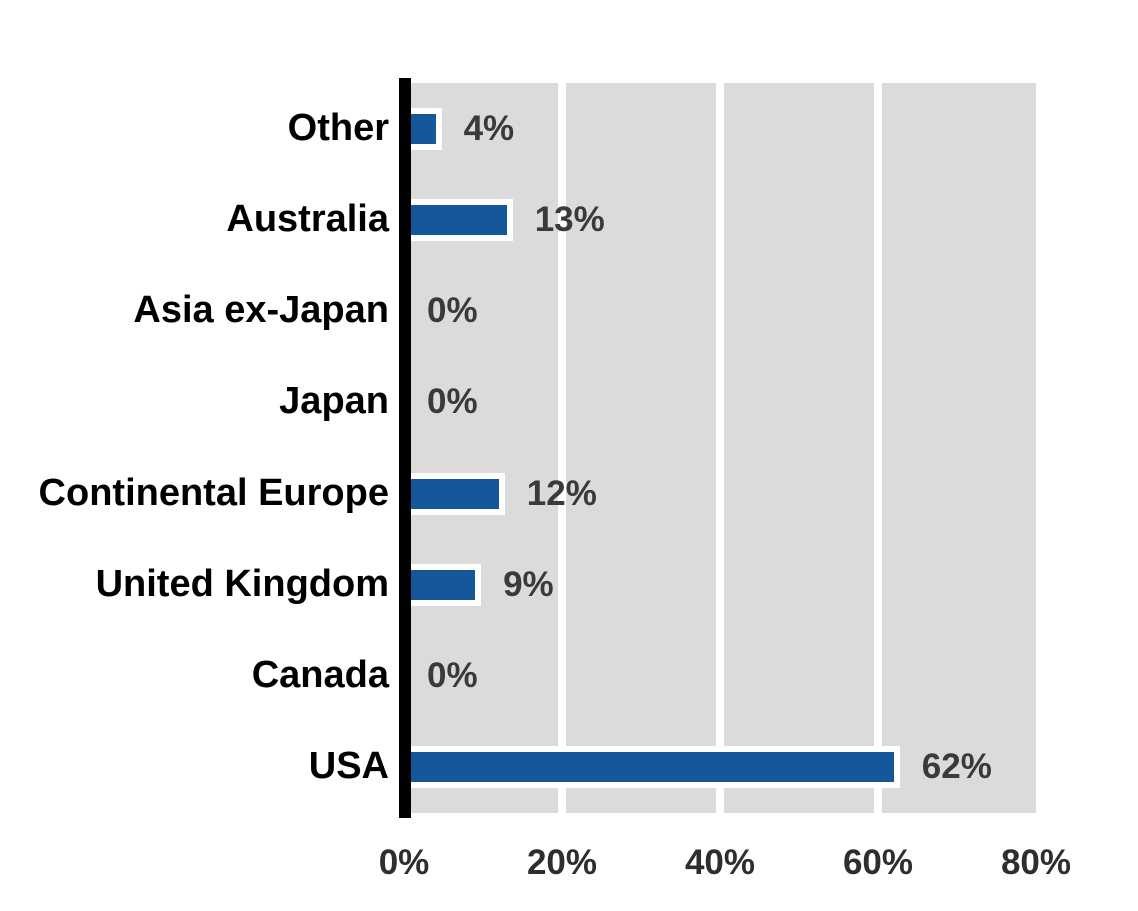 The width and height of the screenshot is (1138, 911). Describe the element at coordinates (213, 492) in the screenshot. I see `category-label: Continental Europe` at that location.